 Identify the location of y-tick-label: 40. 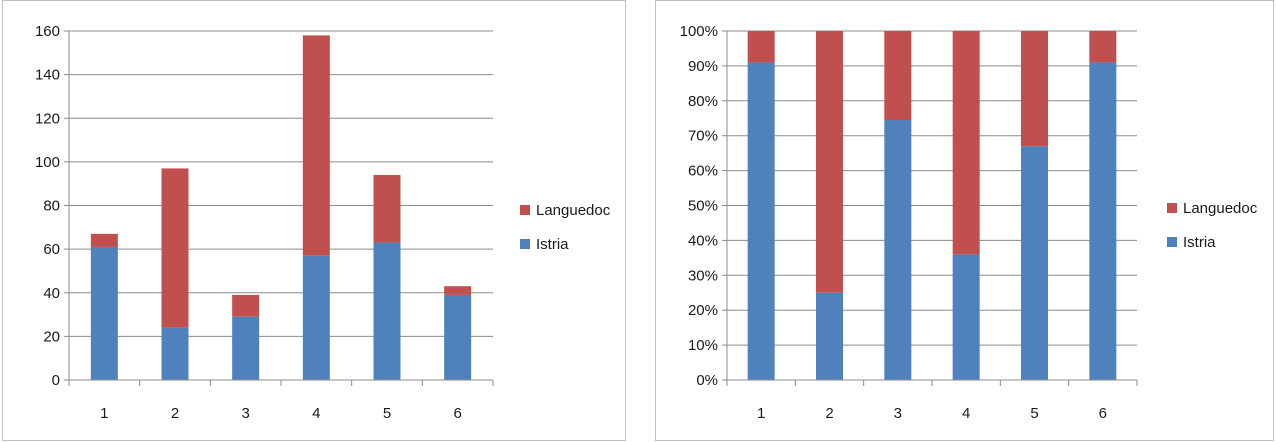
(51, 293).